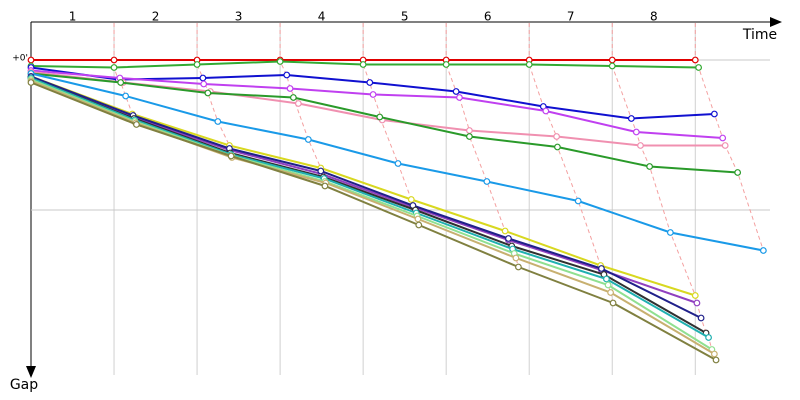 The height and width of the screenshot is (400, 800). What do you see at coordinates (759, 35) in the screenshot?
I see `x-axis-label: Time` at bounding box center [759, 35].